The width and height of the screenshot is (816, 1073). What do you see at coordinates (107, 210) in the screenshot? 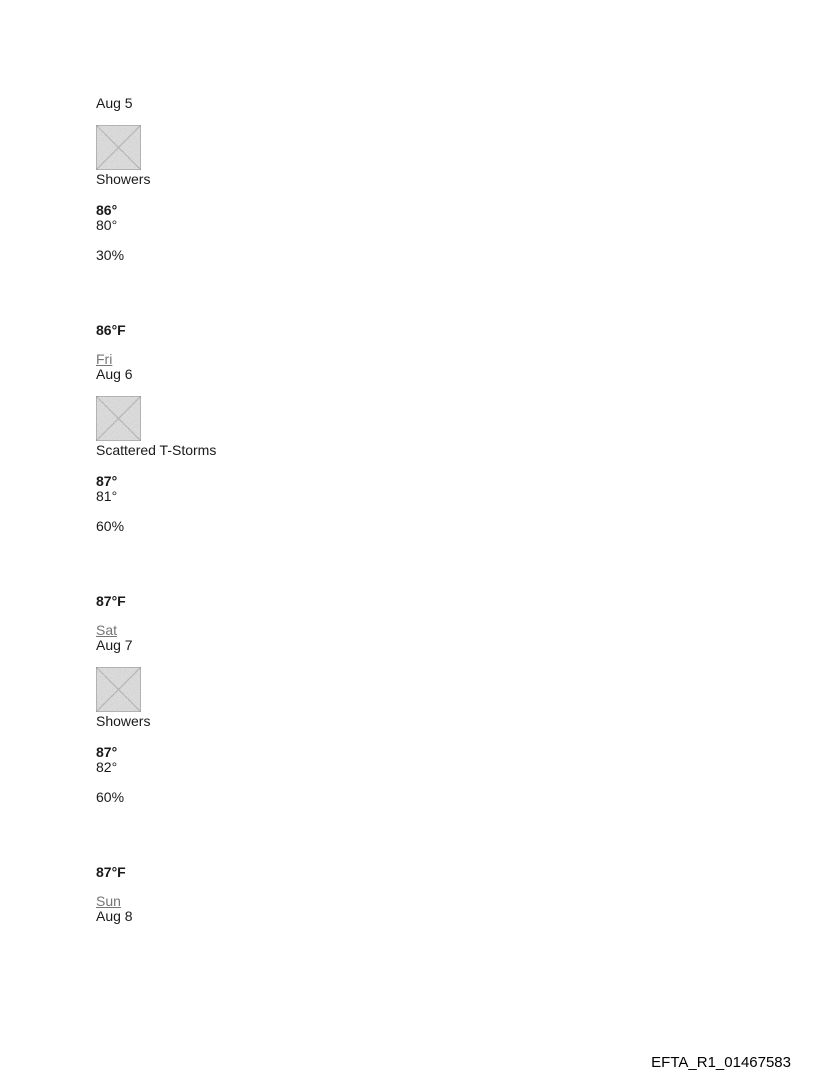
I see `high-temp: 86°` at bounding box center [107, 210].